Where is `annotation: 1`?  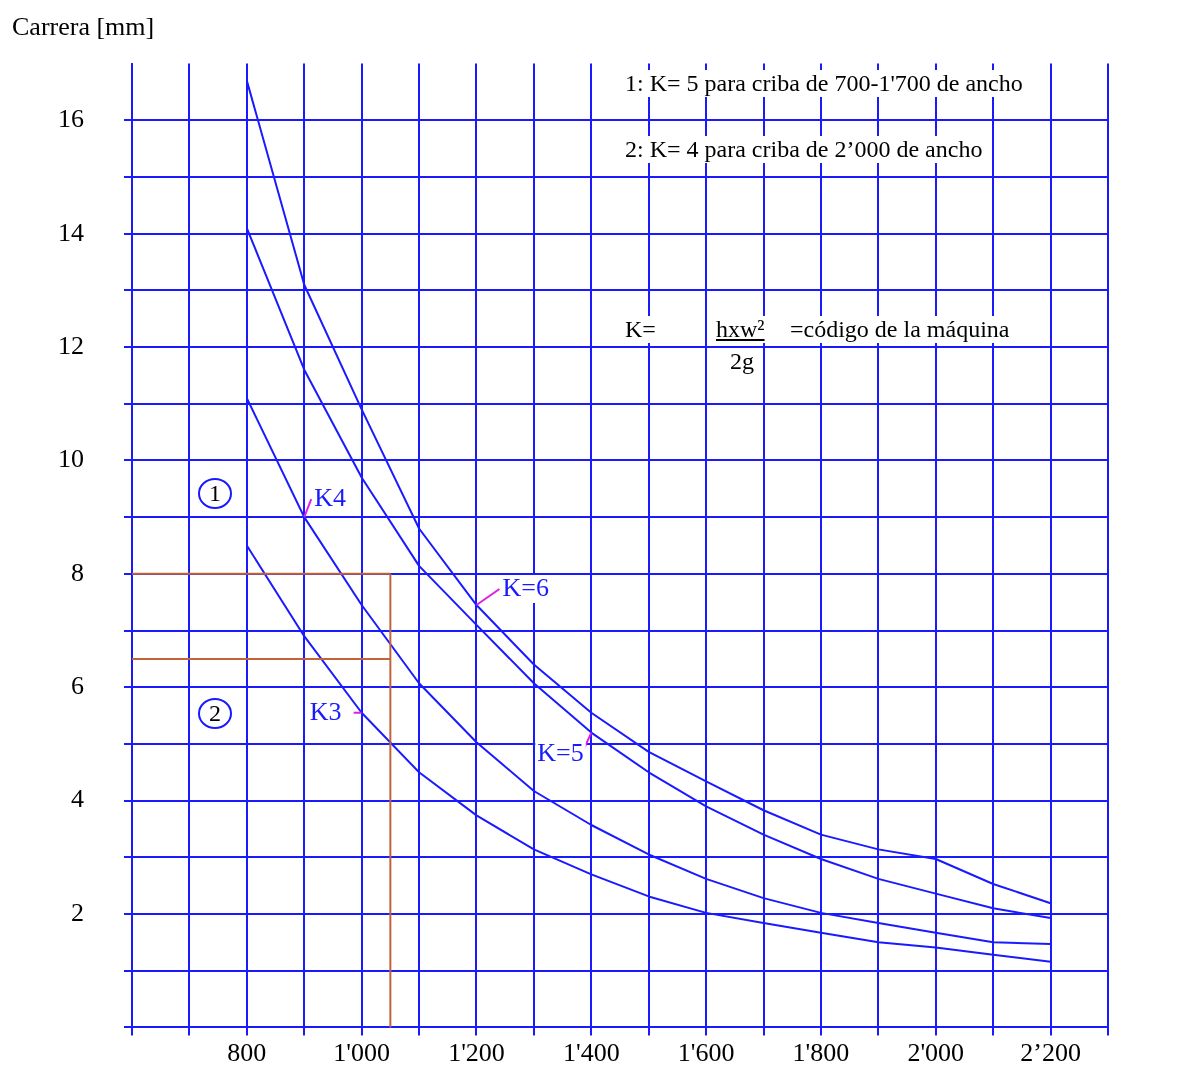
annotation: 1 is located at coordinates (215, 493).